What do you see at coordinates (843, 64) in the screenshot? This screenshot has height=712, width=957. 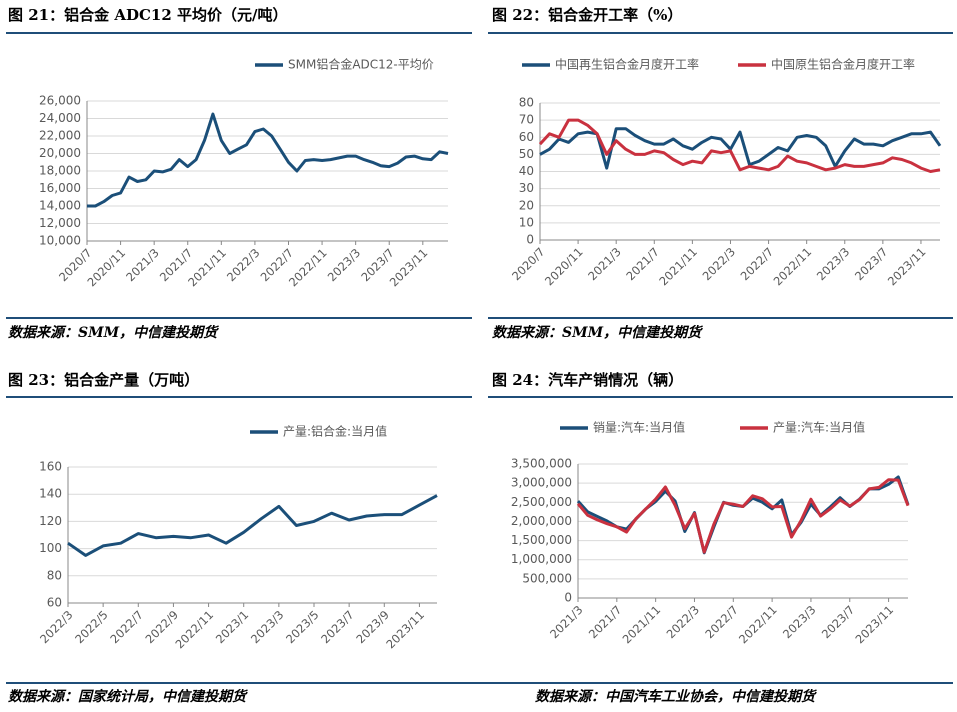 I see `legend-label: 中国原生铝合金月度开工率` at bounding box center [843, 64].